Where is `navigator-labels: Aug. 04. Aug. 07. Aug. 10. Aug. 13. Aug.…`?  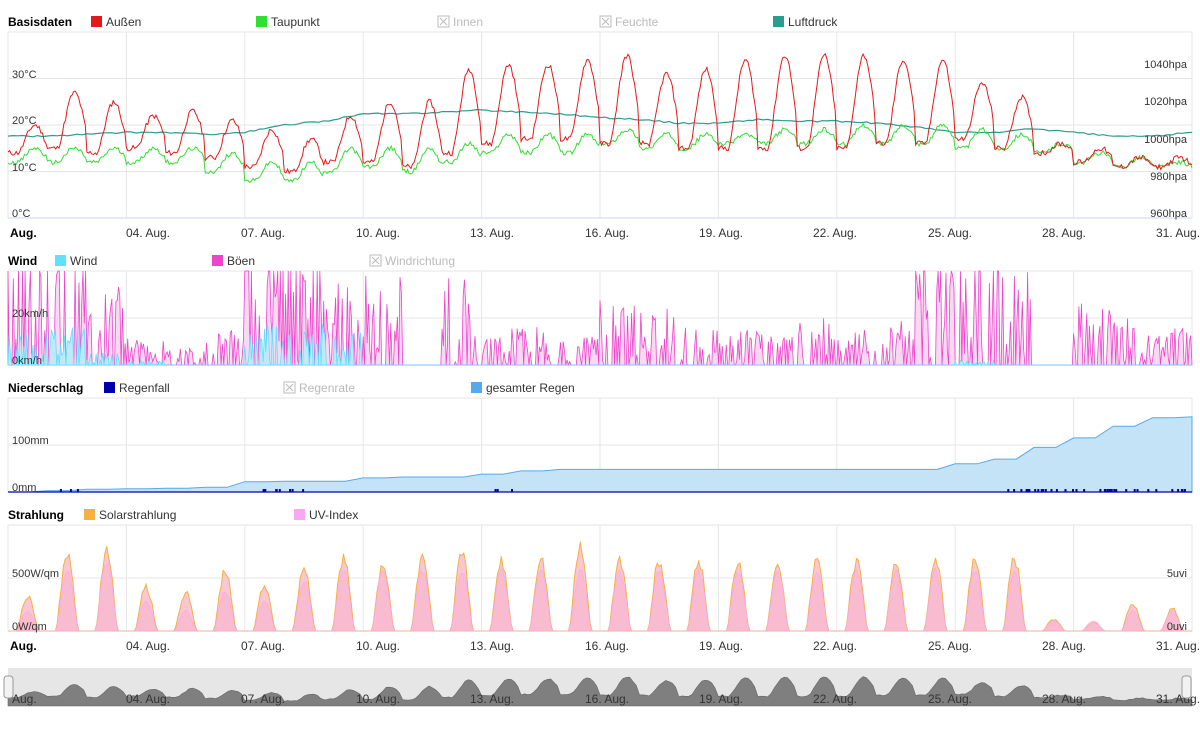 navigator-labels: Aug. 04. Aug. 07. Aug. 10. Aug. 13. Aug.… is located at coordinates (606, 699).